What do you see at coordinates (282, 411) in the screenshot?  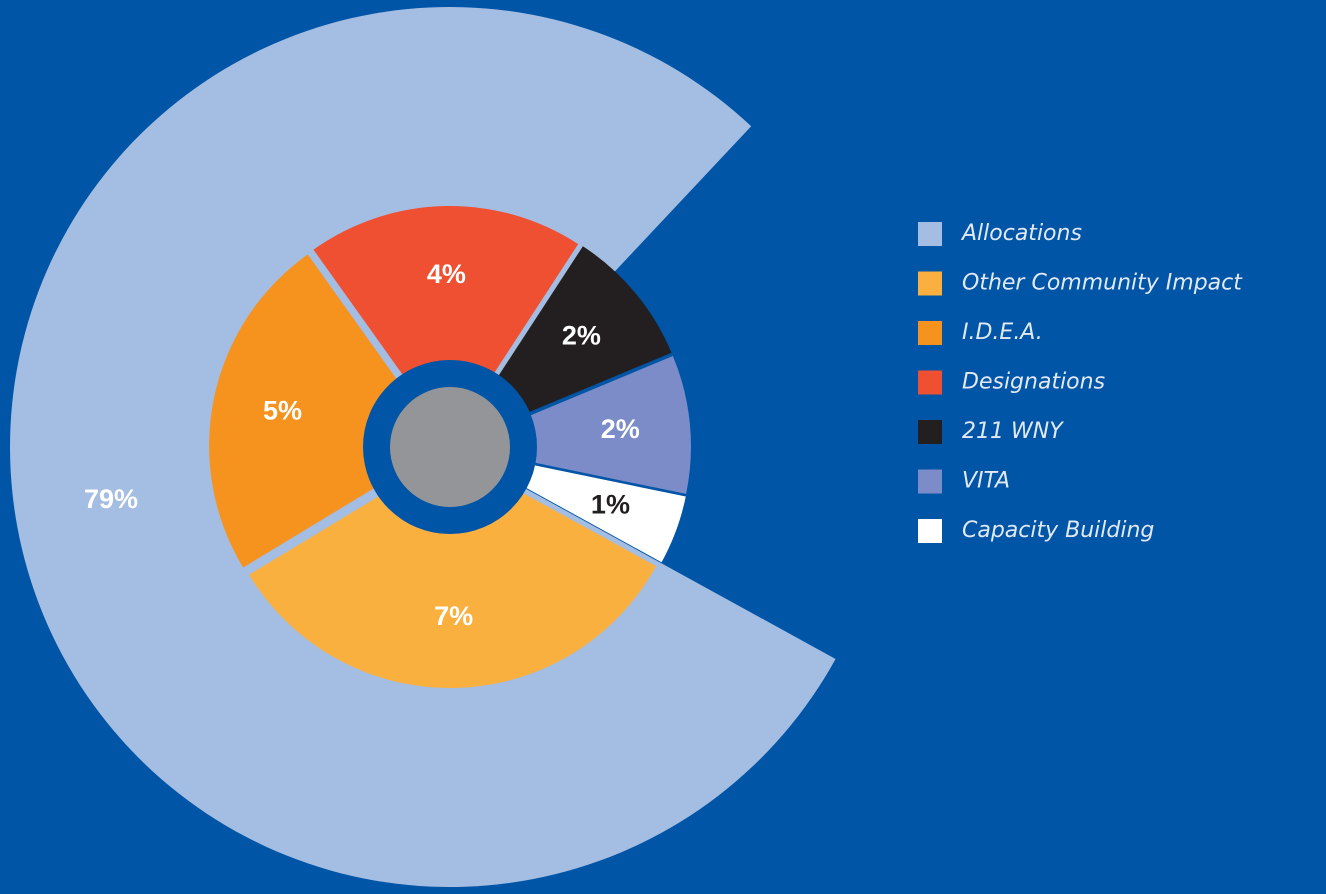 I see `value-label: 5%` at bounding box center [282, 411].